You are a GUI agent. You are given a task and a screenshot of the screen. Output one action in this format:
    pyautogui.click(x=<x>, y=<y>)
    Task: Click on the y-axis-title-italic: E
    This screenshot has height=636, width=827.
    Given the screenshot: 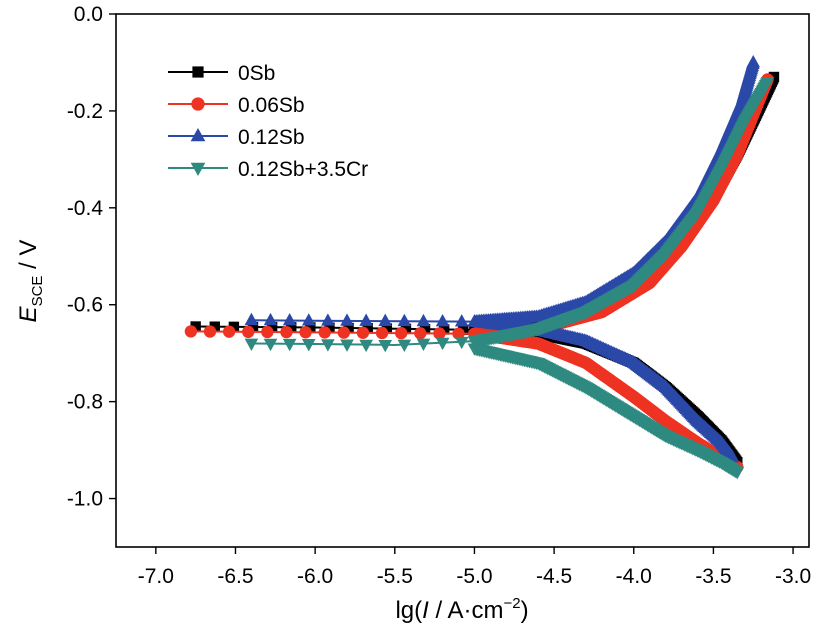 What is the action you would take?
    pyautogui.click(x=28, y=313)
    